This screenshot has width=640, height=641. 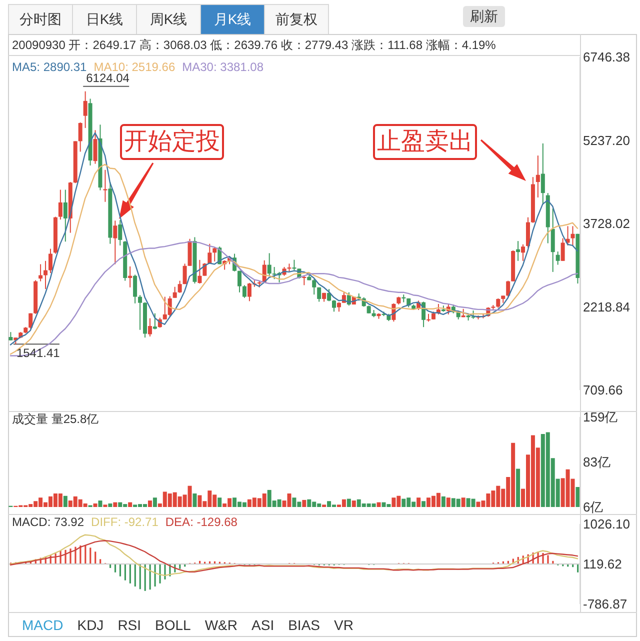 I want to click on callout-frame: 止盈卖出, so click(x=425, y=142).